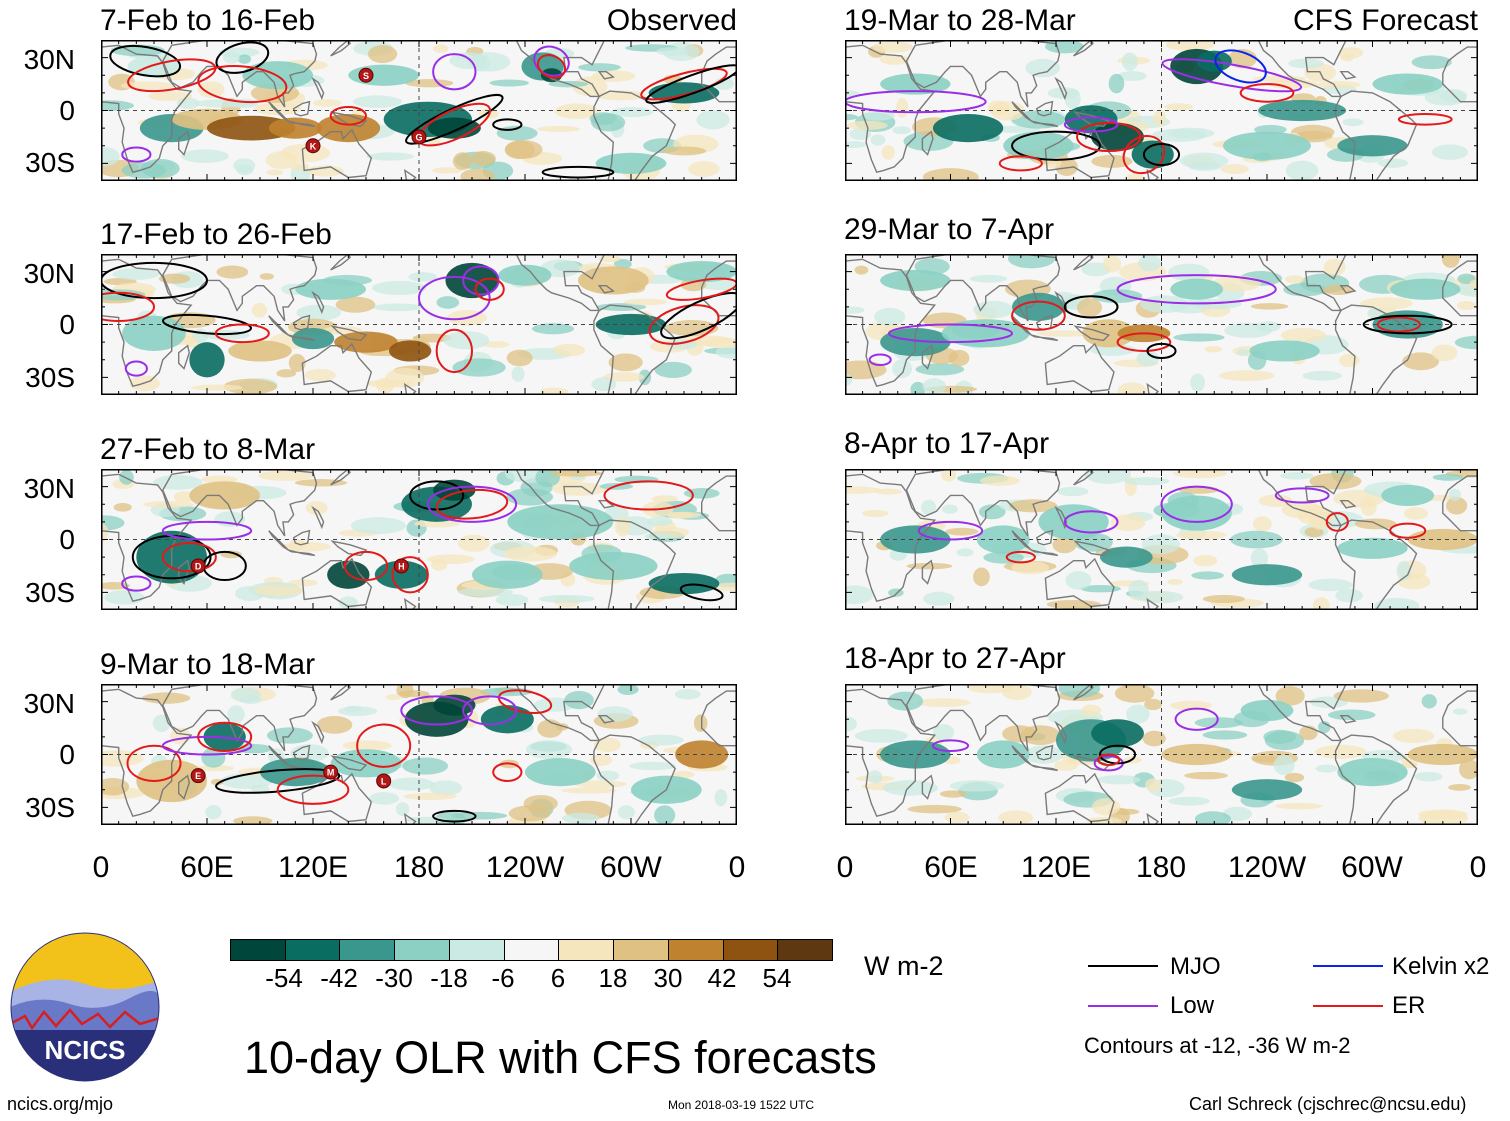 The height and width of the screenshot is (1121, 1510). Describe the element at coordinates (419, 324) in the screenshot. I see `olr-map` at that location.